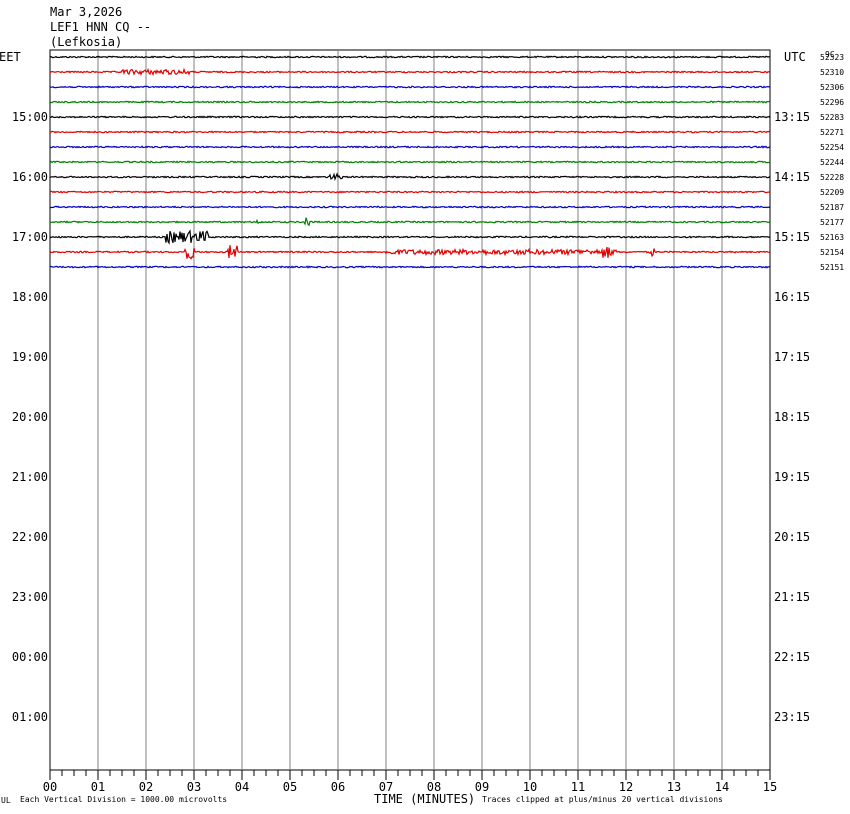 This screenshot has width=850, height=814. Describe the element at coordinates (830, 54) in the screenshot. I see `corner-label: 9C` at that location.